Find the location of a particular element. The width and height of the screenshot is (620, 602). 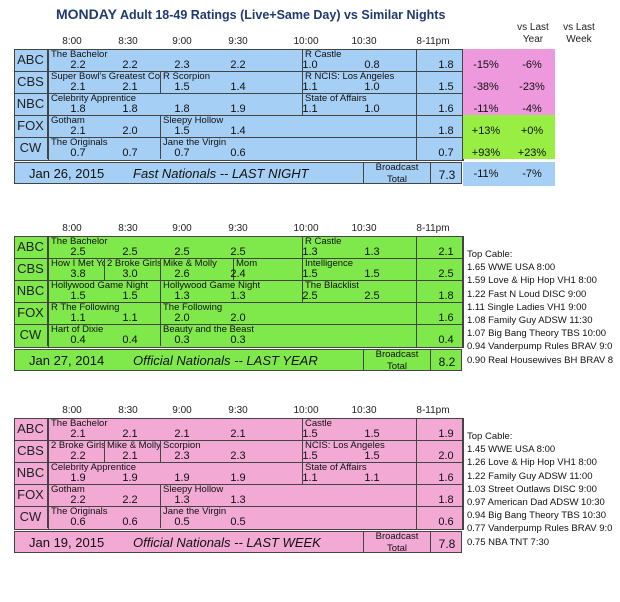

bot-show-name: The Originals is located at coordinates (79, 512).